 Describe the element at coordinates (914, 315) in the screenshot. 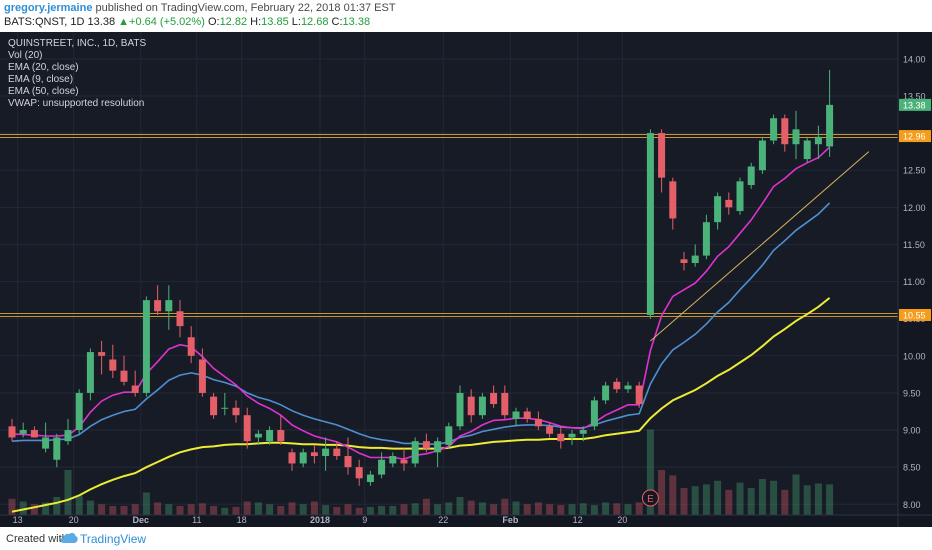

I see `level-tag-2-text: 10.55` at that location.